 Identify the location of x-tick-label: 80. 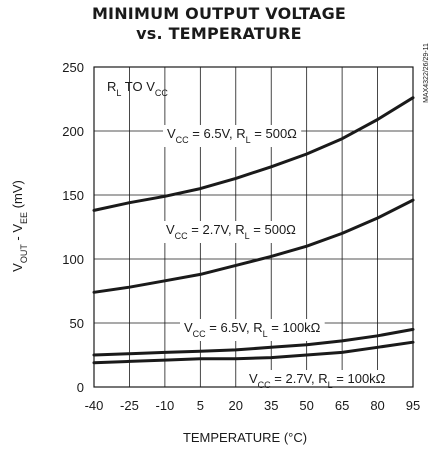
(377, 405).